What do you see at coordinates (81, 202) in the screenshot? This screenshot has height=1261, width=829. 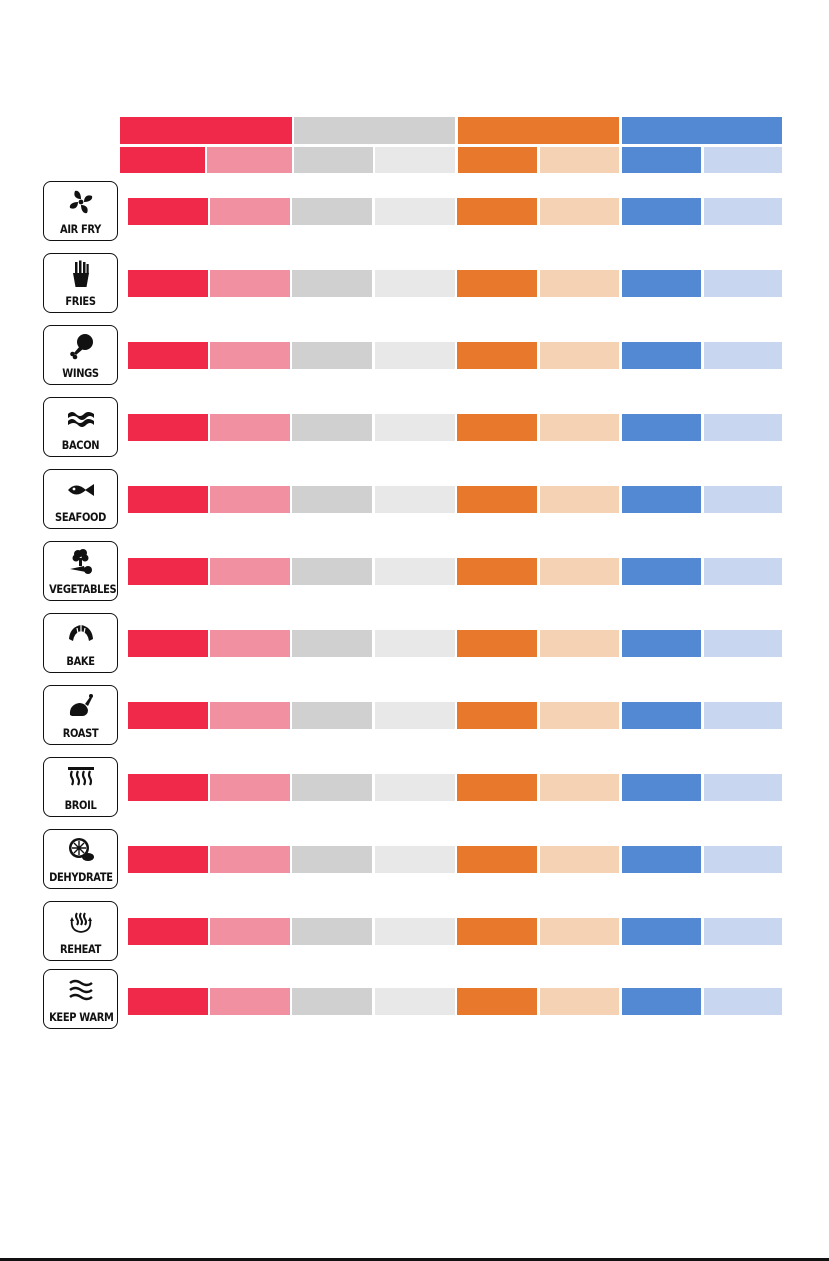 I see `fan-icon` at bounding box center [81, 202].